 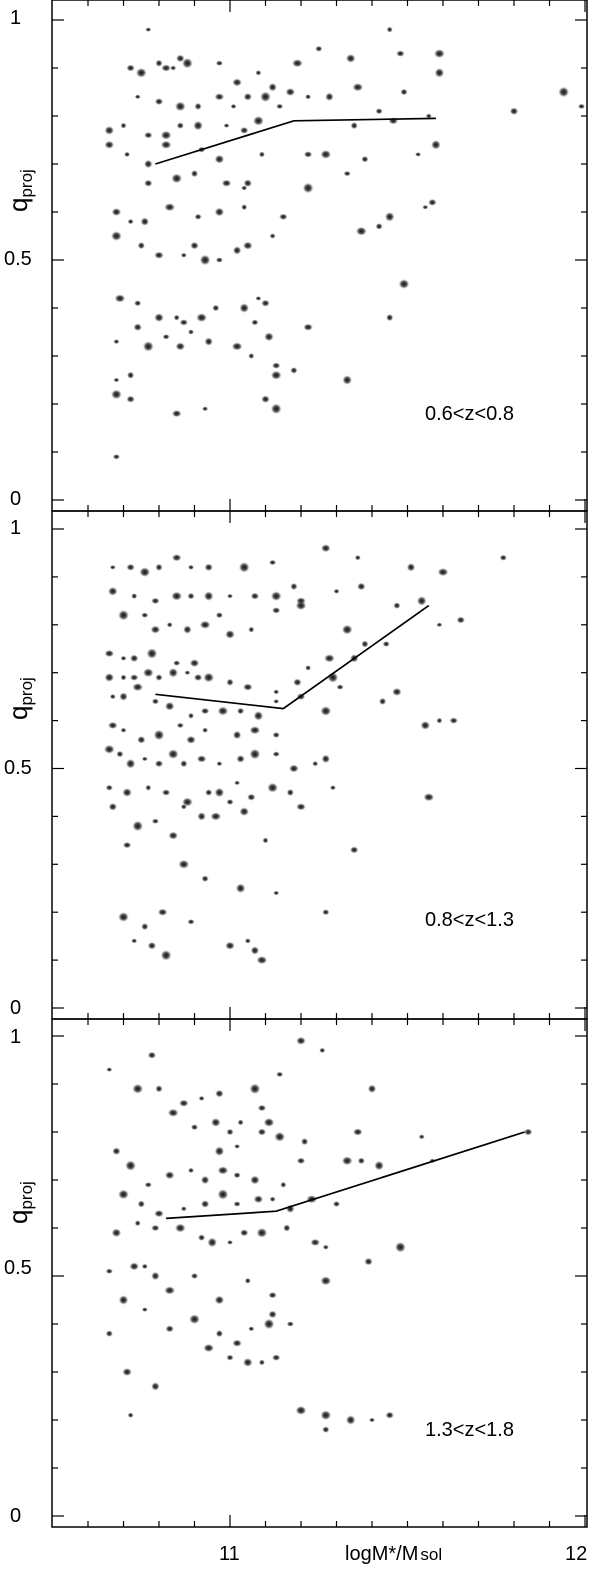 What do you see at coordinates (15, 1008) in the screenshot?
I see `y-tick-label-0: 0` at bounding box center [15, 1008].